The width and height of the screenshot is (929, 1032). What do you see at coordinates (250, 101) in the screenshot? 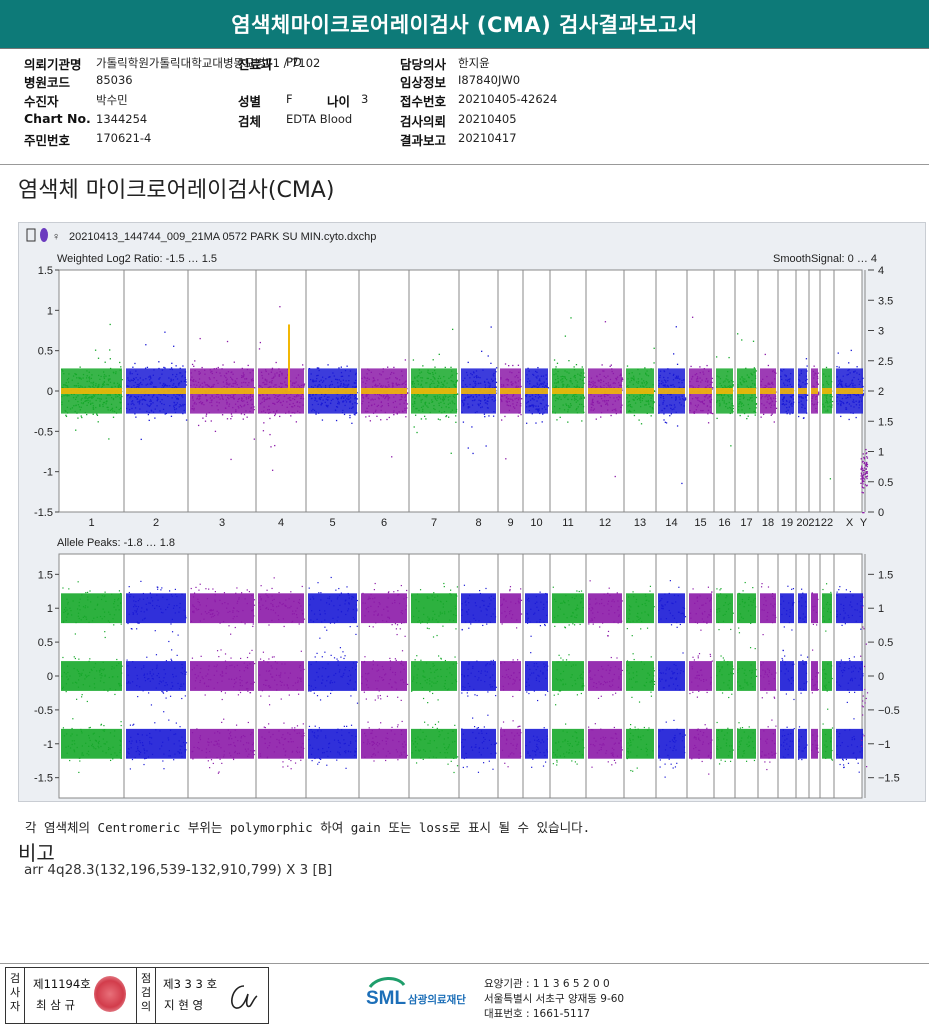
I see `info-label: 성별` at bounding box center [250, 101].